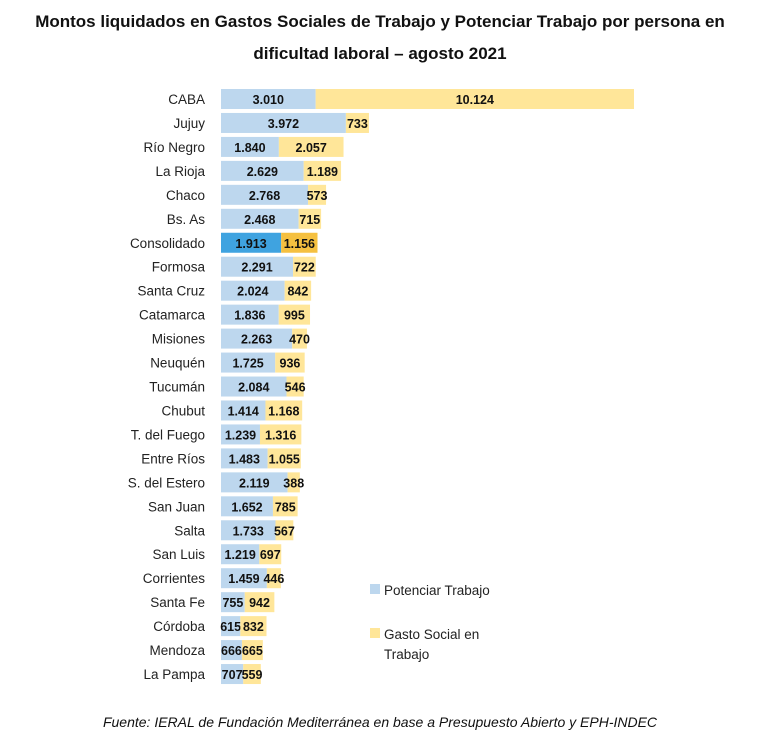  Describe the element at coordinates (311, 148) in the screenshot. I see `data-label: 2.057` at that location.